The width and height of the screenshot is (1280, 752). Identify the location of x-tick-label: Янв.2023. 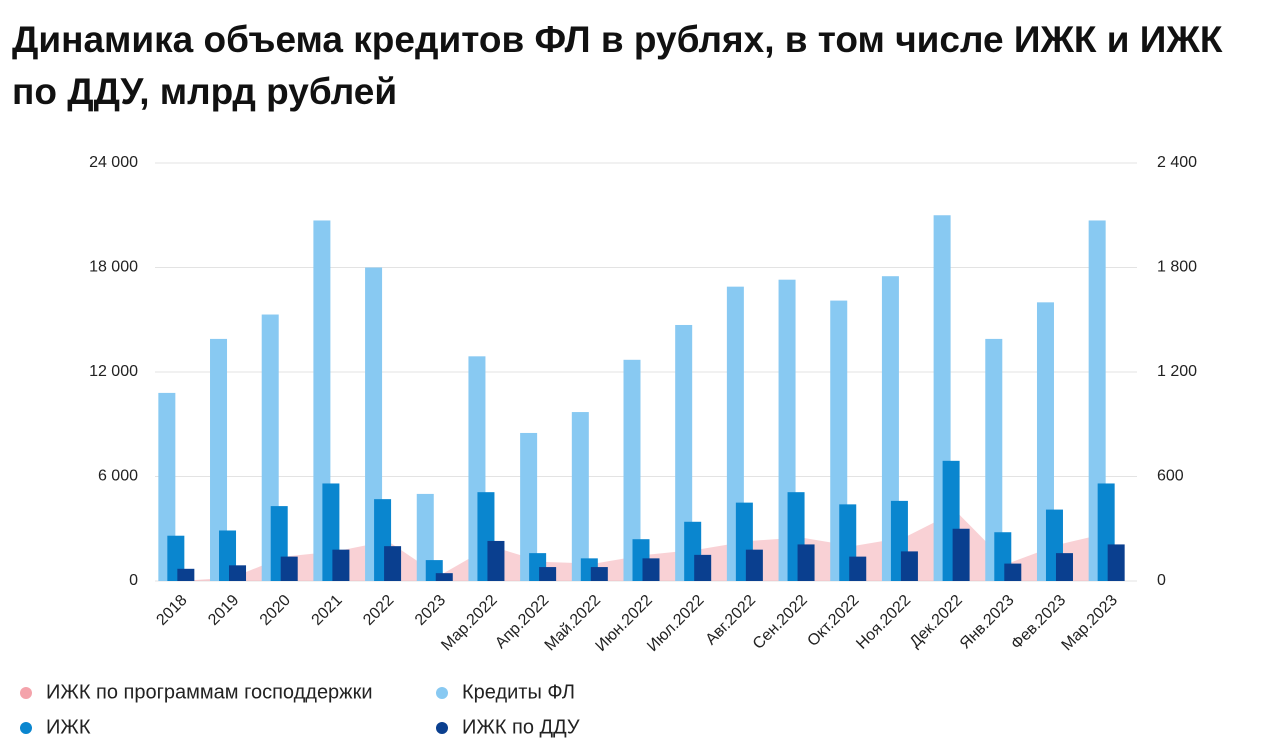
(987, 622).